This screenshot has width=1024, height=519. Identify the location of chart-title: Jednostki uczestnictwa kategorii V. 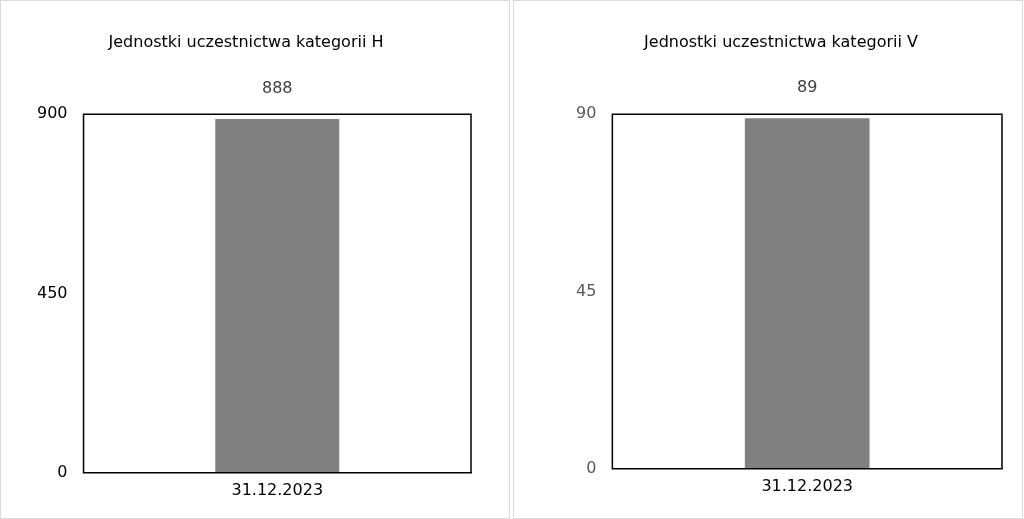
(780, 41).